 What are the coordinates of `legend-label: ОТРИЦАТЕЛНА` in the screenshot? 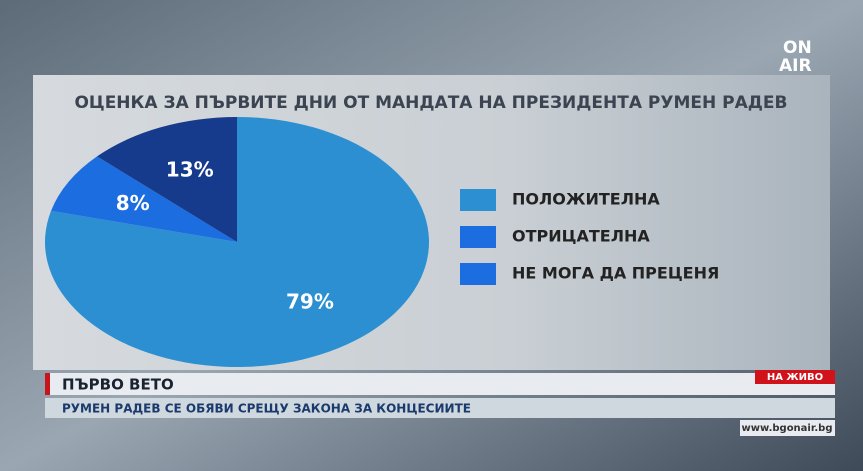 It's located at (581, 236).